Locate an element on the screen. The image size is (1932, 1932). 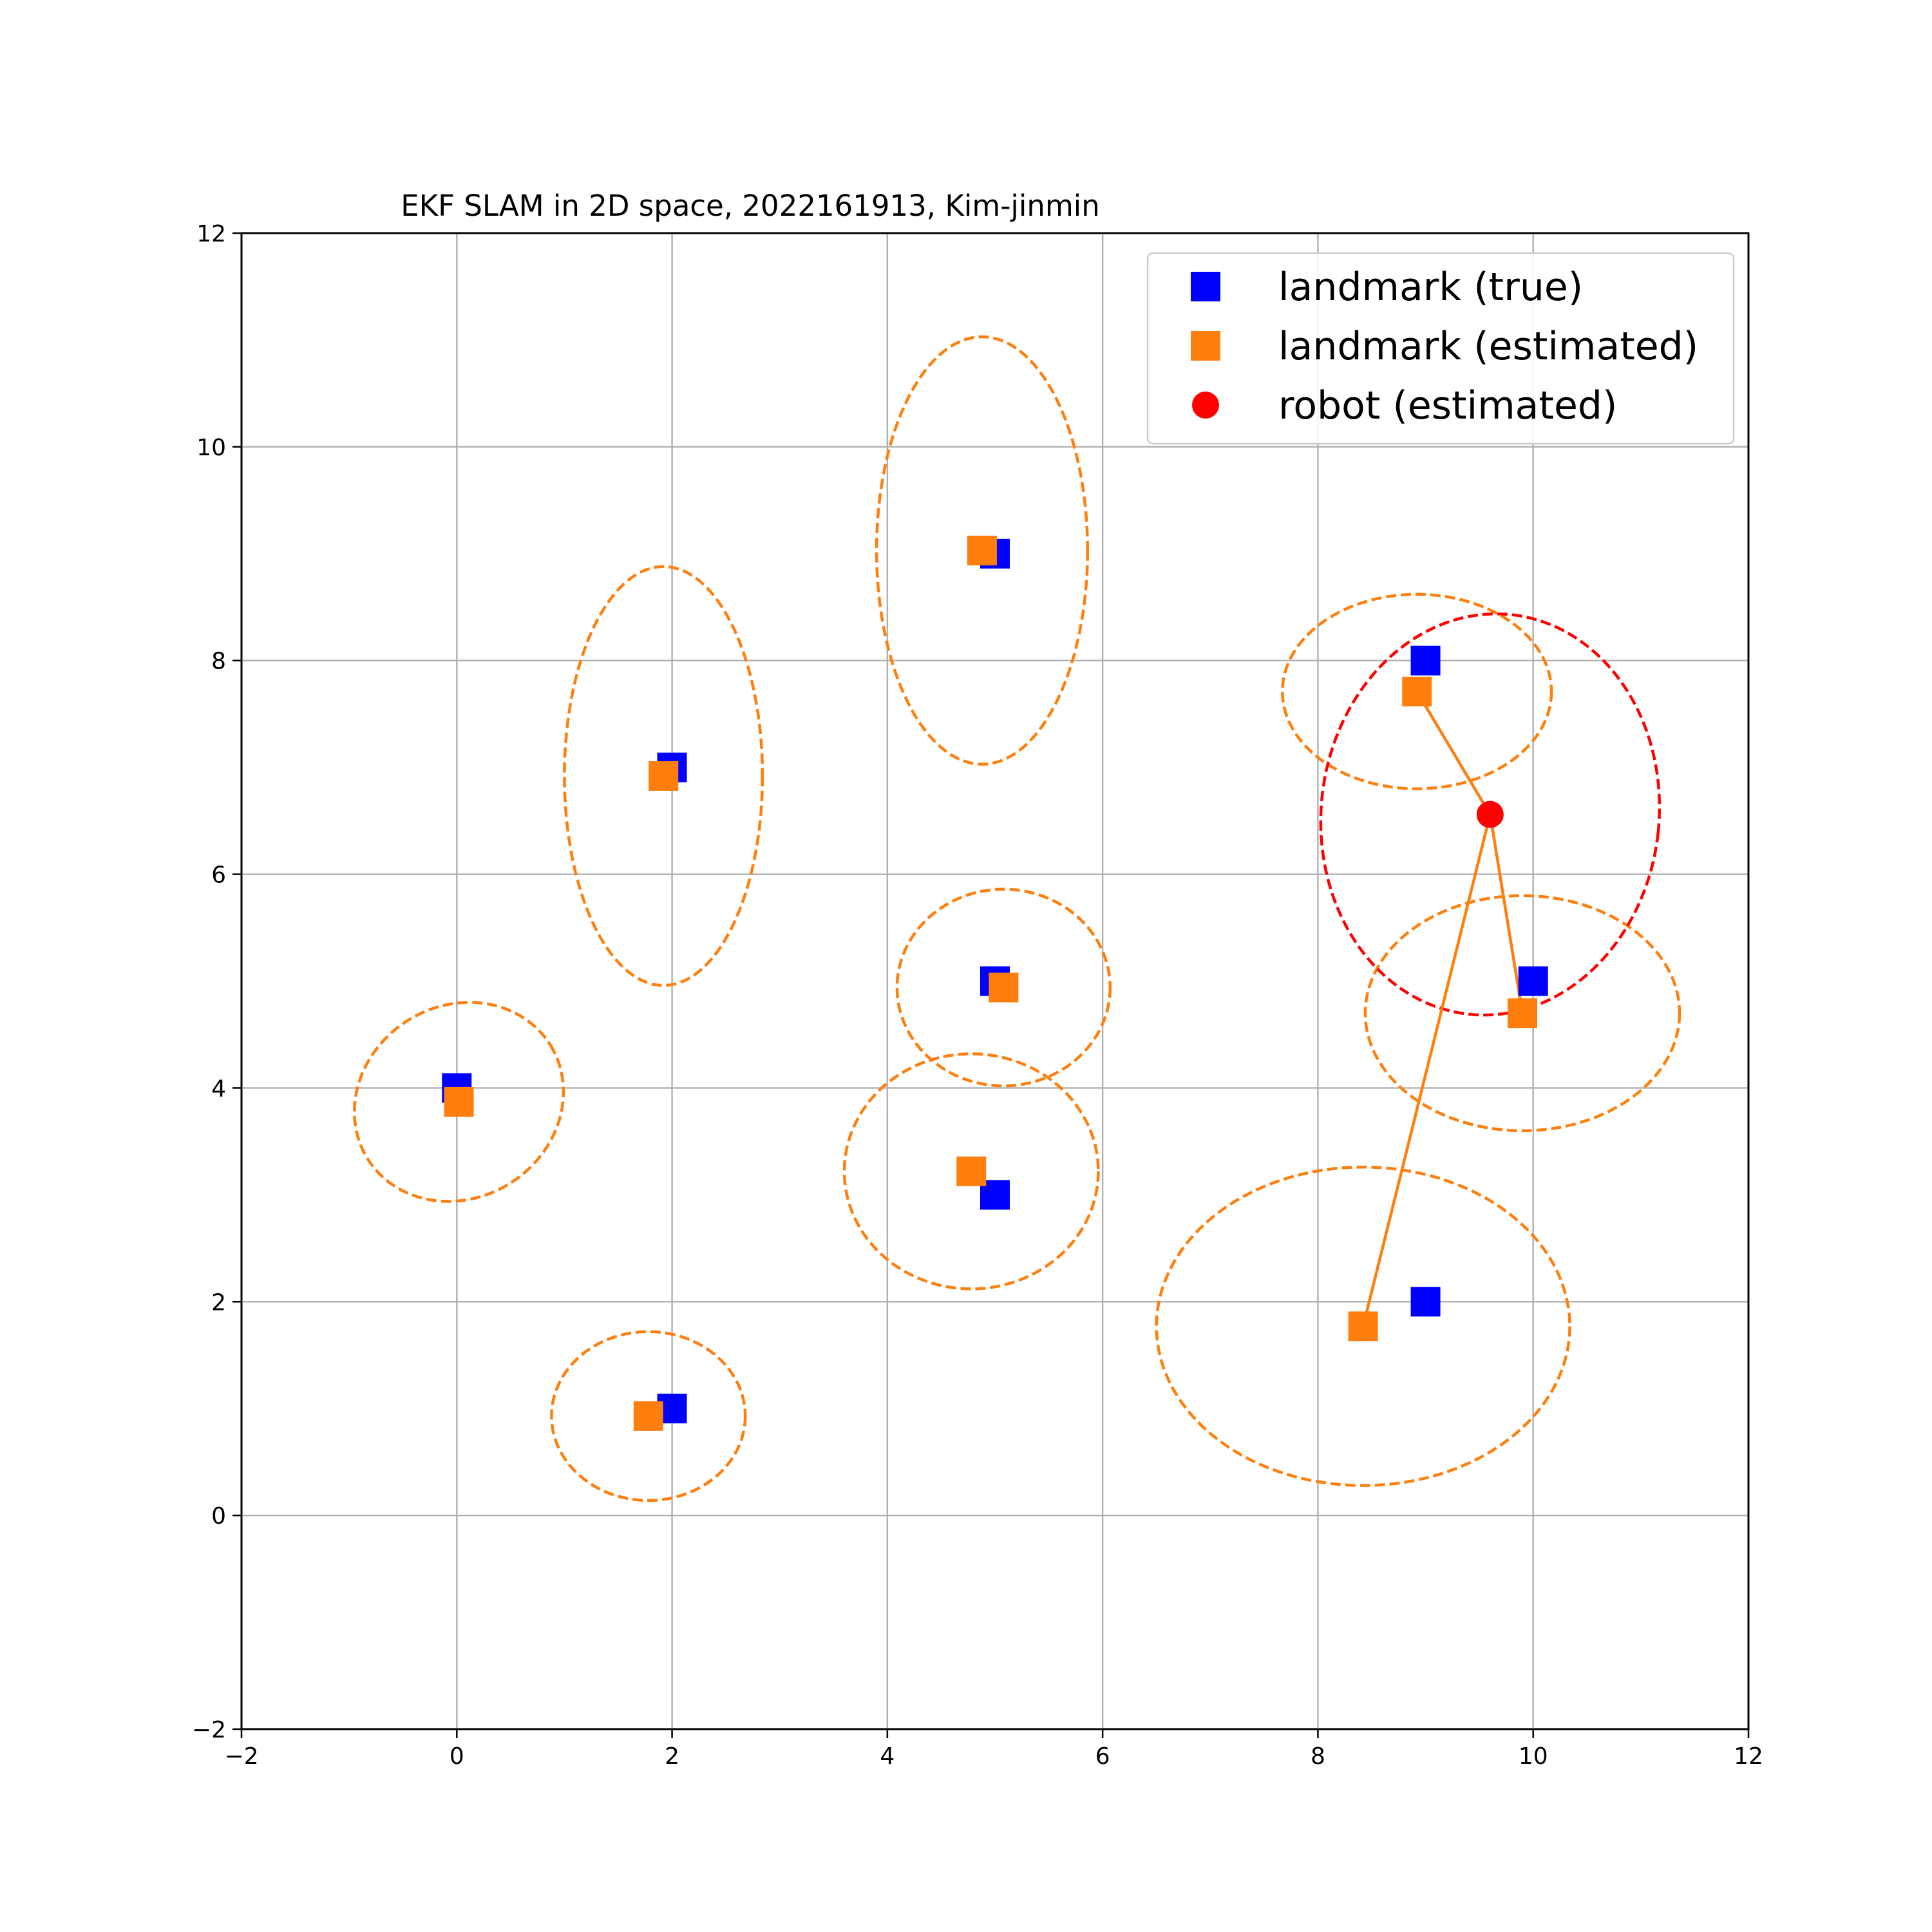
x-tick-label: −2 is located at coordinates (241, 1756).